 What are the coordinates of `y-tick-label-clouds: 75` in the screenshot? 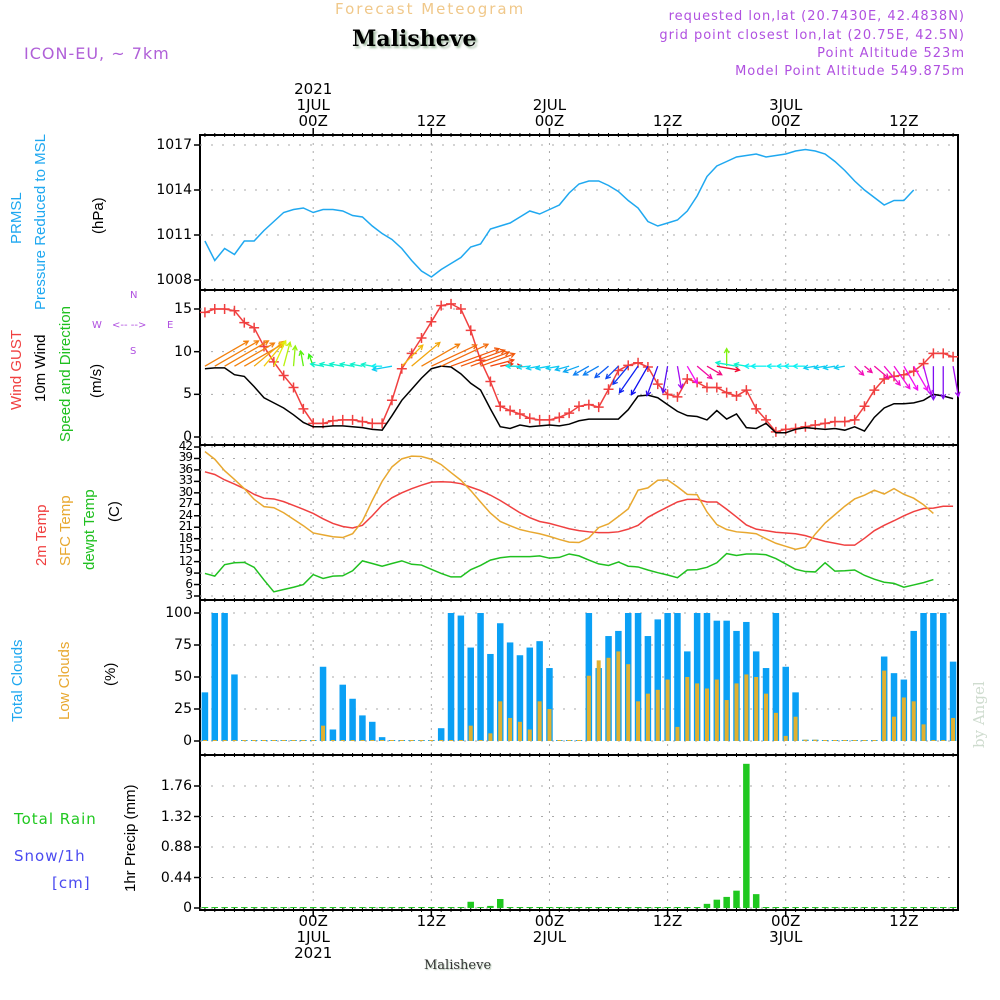 It's located at (183, 645).